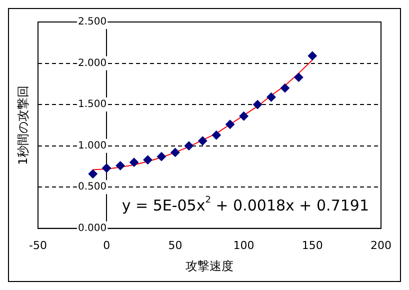 This screenshot has height=290, width=409. I want to click on y-tick-label: 1.500, so click(92, 104).